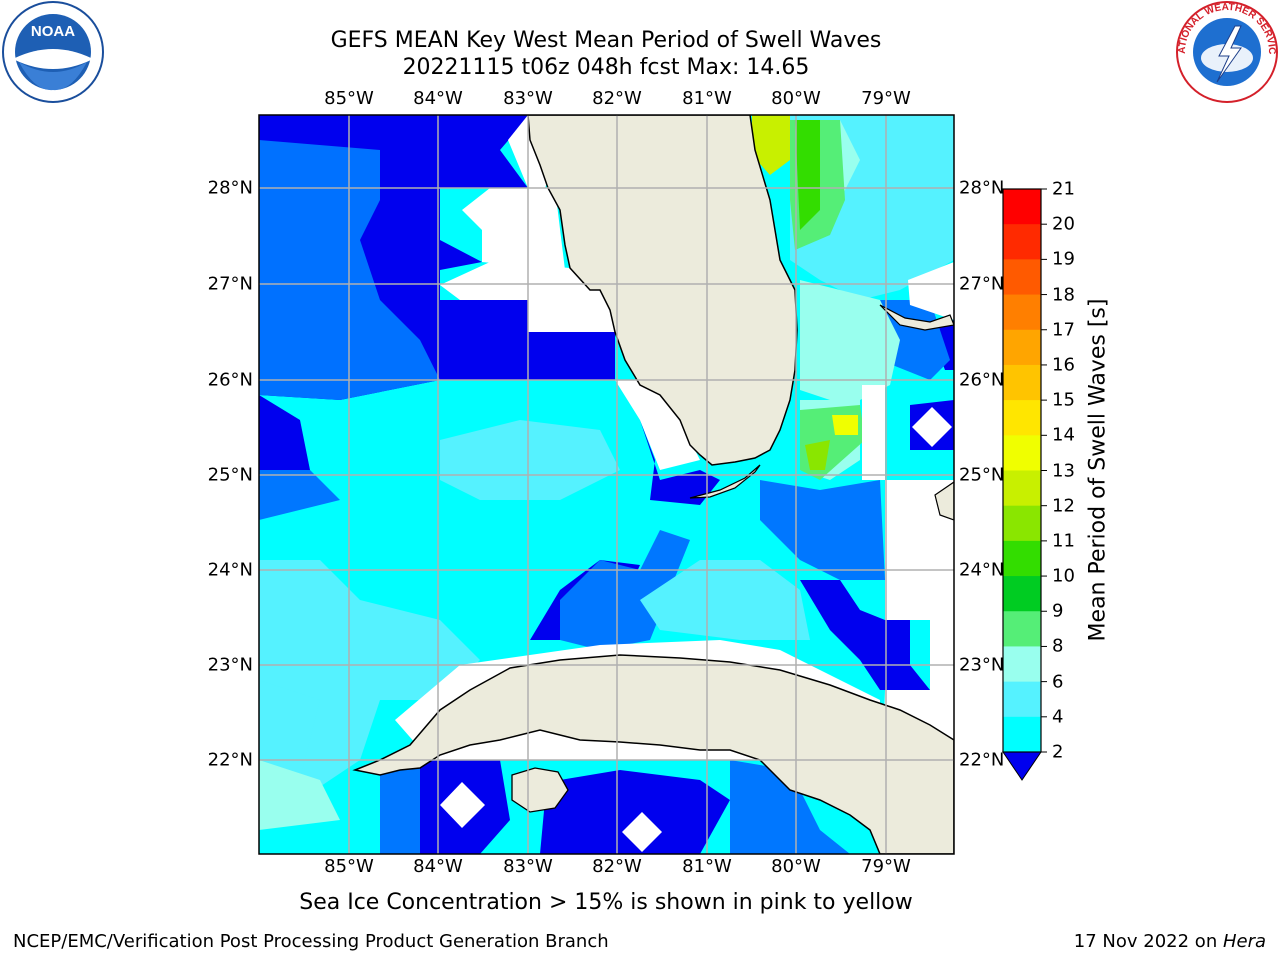  What do you see at coordinates (400, 807) in the screenshot?
I see `swell-band-4-e` at bounding box center [400, 807].